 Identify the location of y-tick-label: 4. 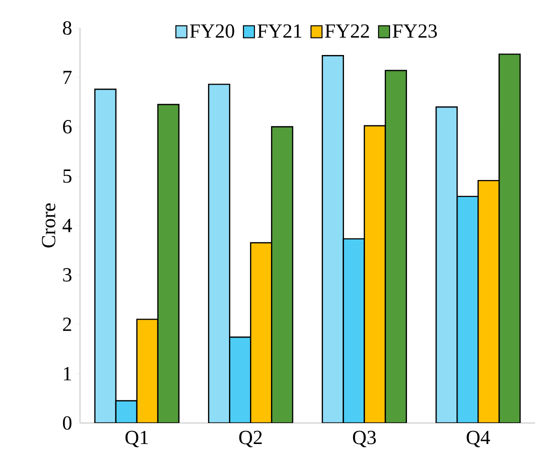
(67, 225).